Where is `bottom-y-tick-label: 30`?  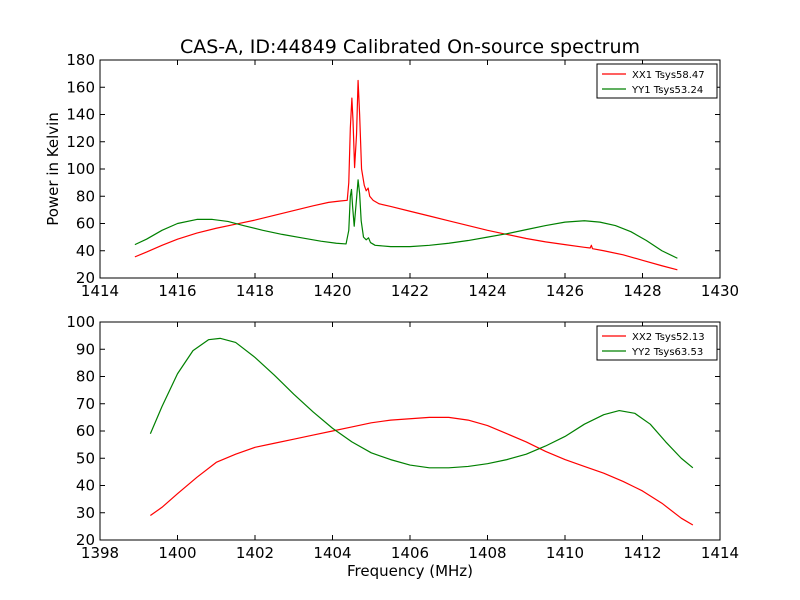
bottom-y-tick-label: 30 is located at coordinates (85, 513).